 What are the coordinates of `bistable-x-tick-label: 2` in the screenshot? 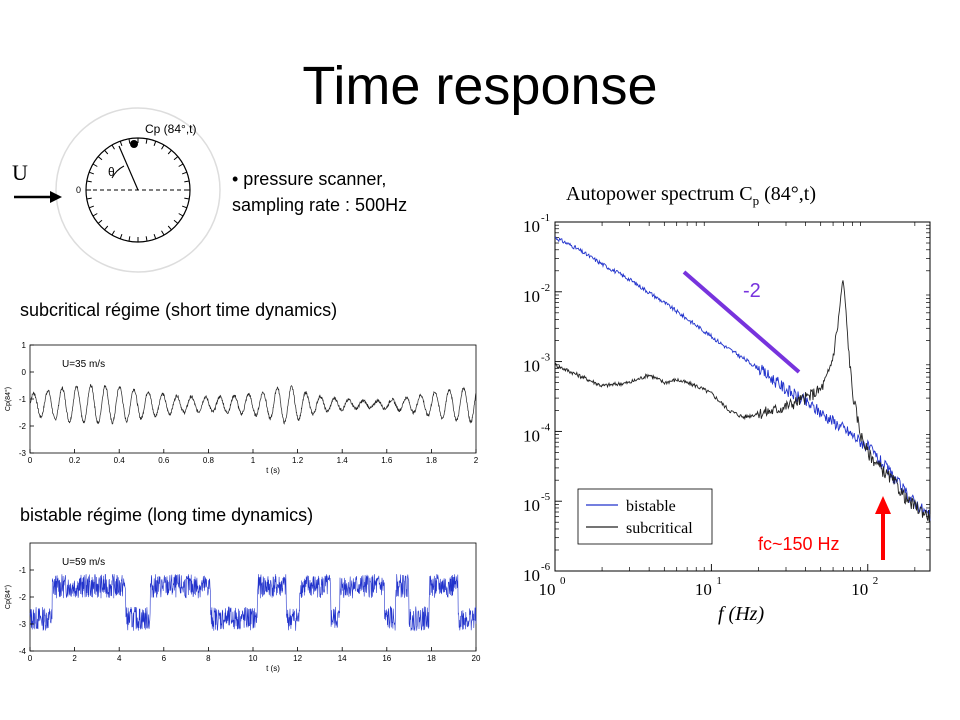 It's located at (74, 658).